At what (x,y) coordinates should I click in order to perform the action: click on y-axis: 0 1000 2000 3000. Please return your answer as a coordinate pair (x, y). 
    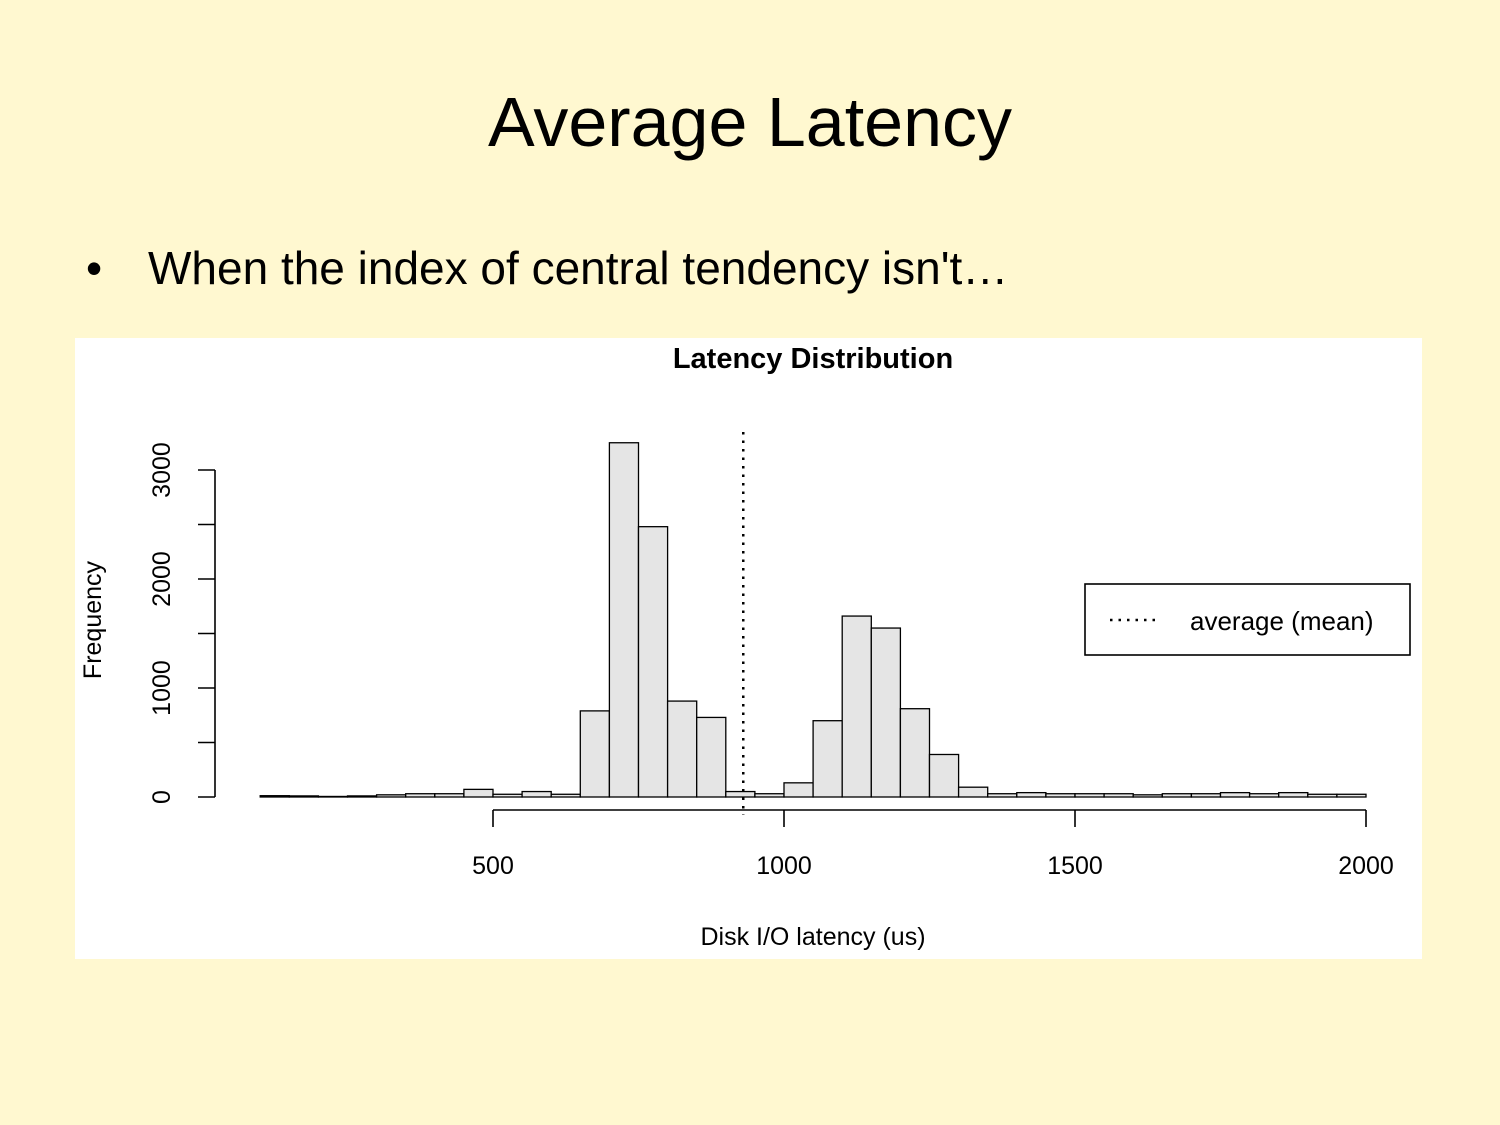
    Looking at the image, I should click on (182, 623).